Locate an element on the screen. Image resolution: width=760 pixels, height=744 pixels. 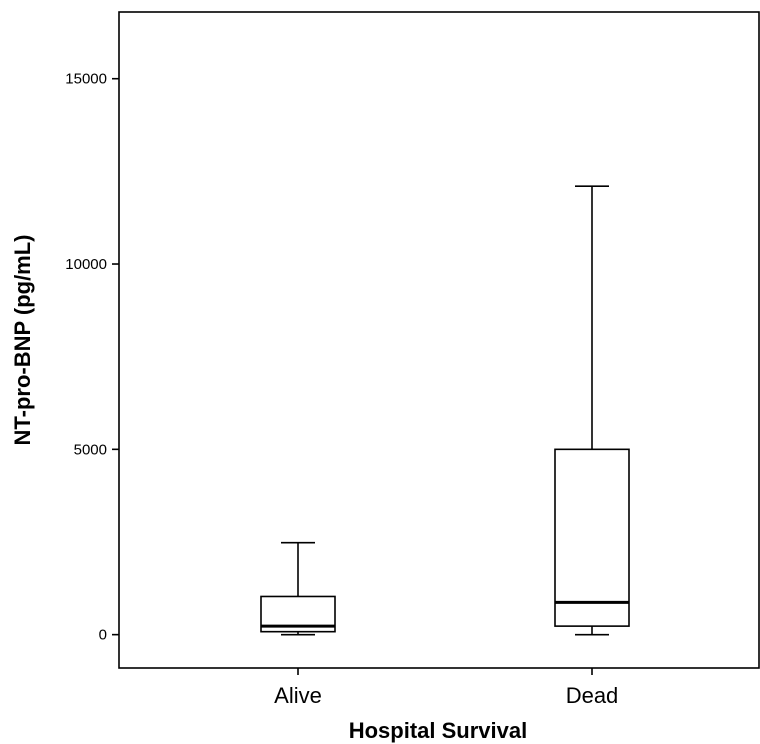
x-axis-title: Hospital Survival is located at coordinates (438, 730).